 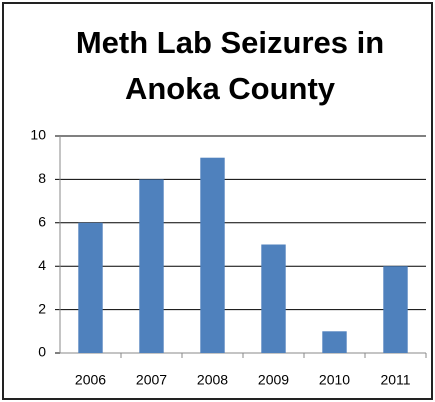 I want to click on y-tick-label: 4, so click(x=42, y=265).